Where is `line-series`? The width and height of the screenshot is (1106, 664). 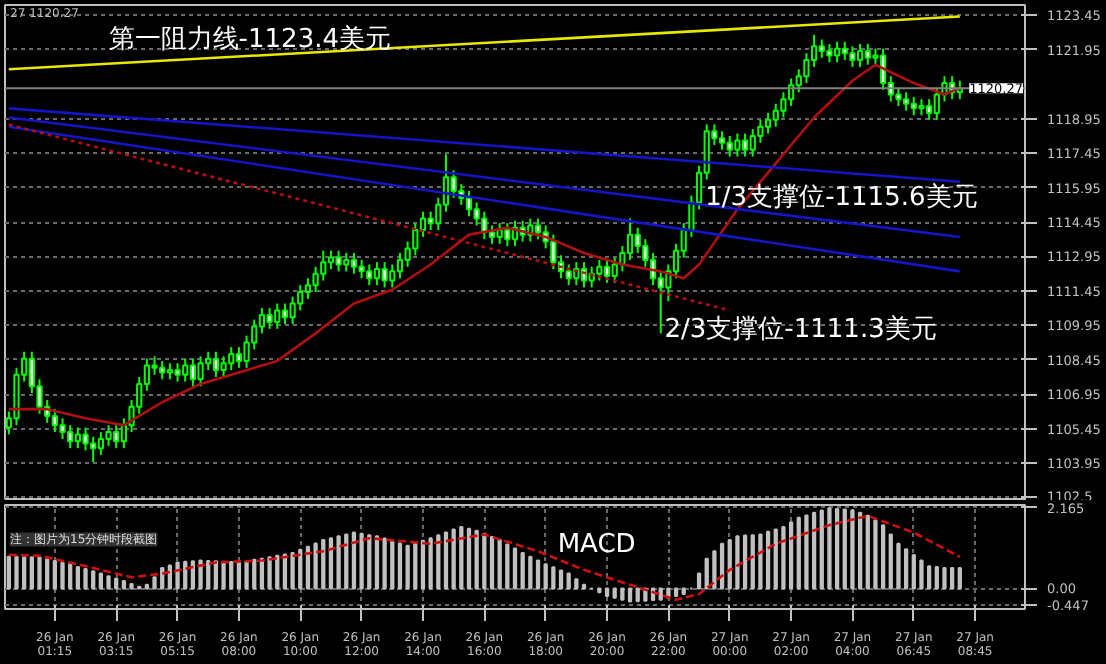
line-series is located at coordinates (484, 557).